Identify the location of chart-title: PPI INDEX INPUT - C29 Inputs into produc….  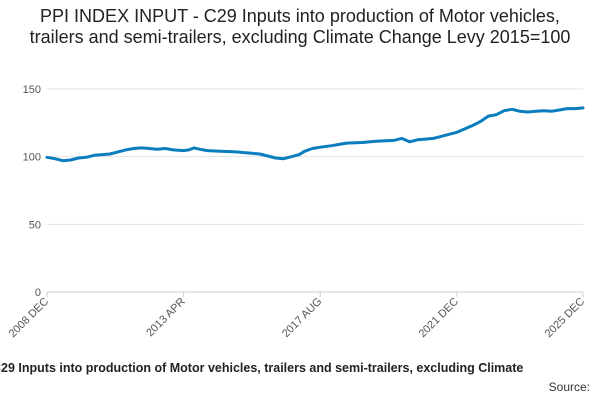
(300, 26).